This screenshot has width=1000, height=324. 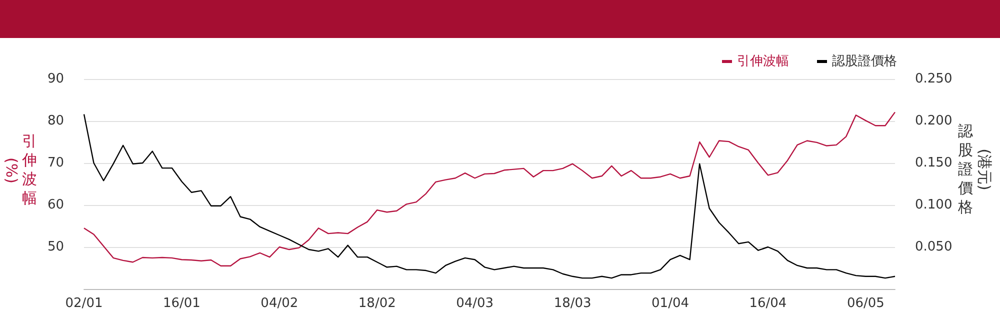 I want to click on x-tick-label: 04/03, so click(x=475, y=303).